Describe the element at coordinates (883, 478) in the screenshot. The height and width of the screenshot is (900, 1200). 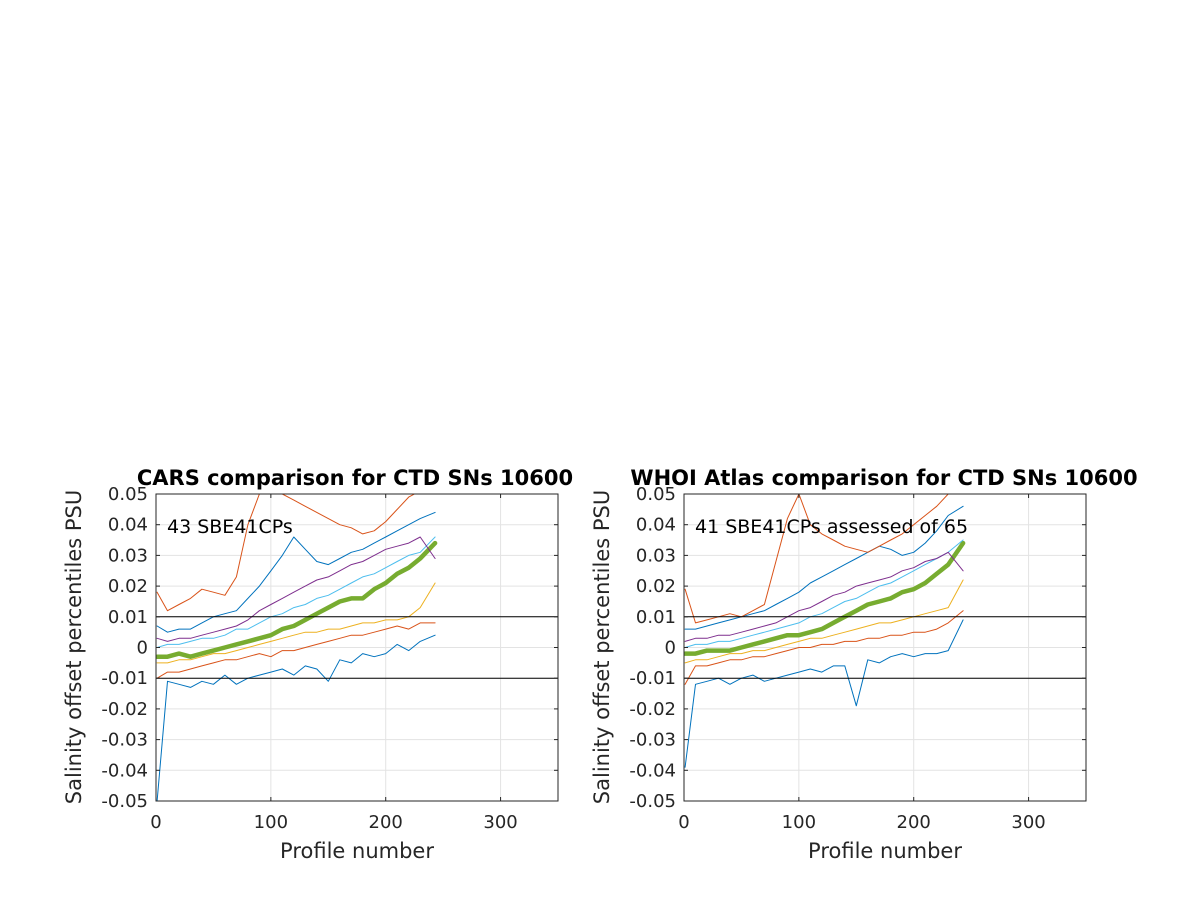
I see `chart-title: WHOI Atlas comparison for CTD SNs 10600` at that location.